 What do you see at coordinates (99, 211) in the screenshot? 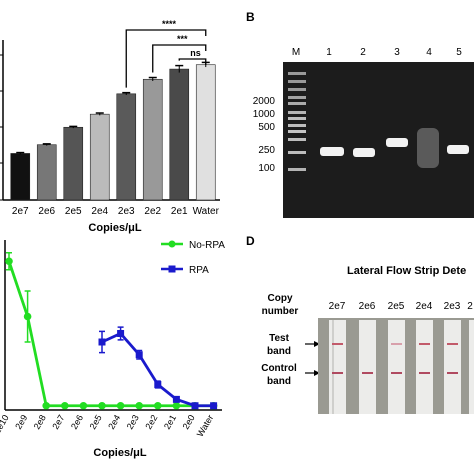
I see `bar-tick-label-2e4: 2e4` at bounding box center [99, 211].